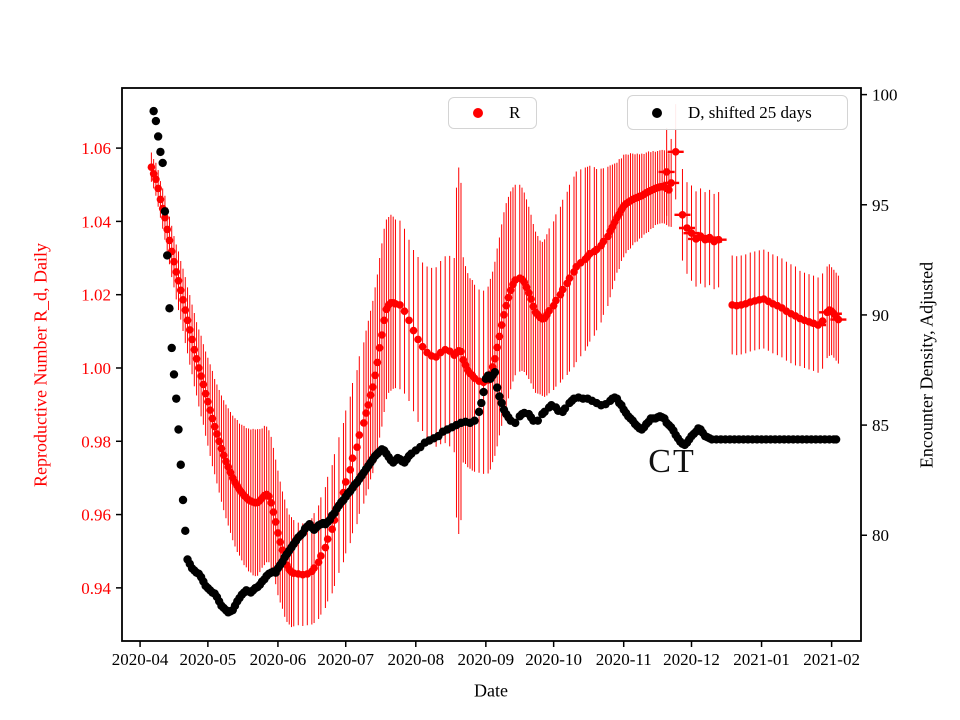  I want to click on y-right-tick-label: 90, so click(880, 315).